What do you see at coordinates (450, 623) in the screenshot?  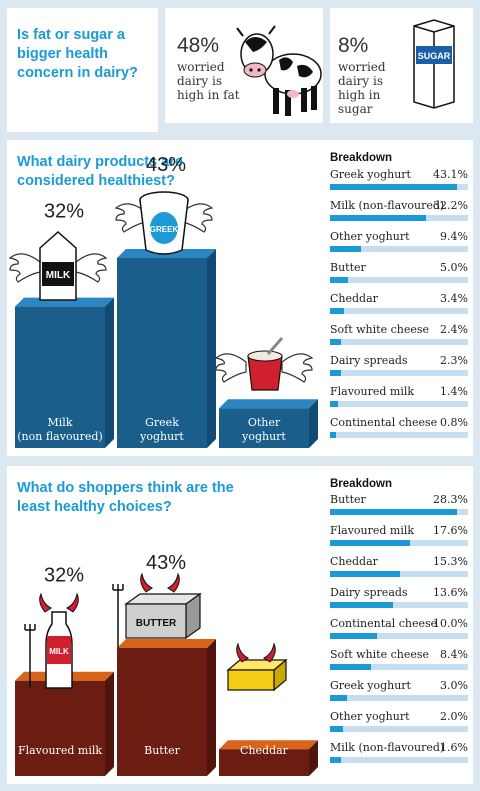 I see `least-healthy-breakdown-value: 10.0%` at bounding box center [450, 623].